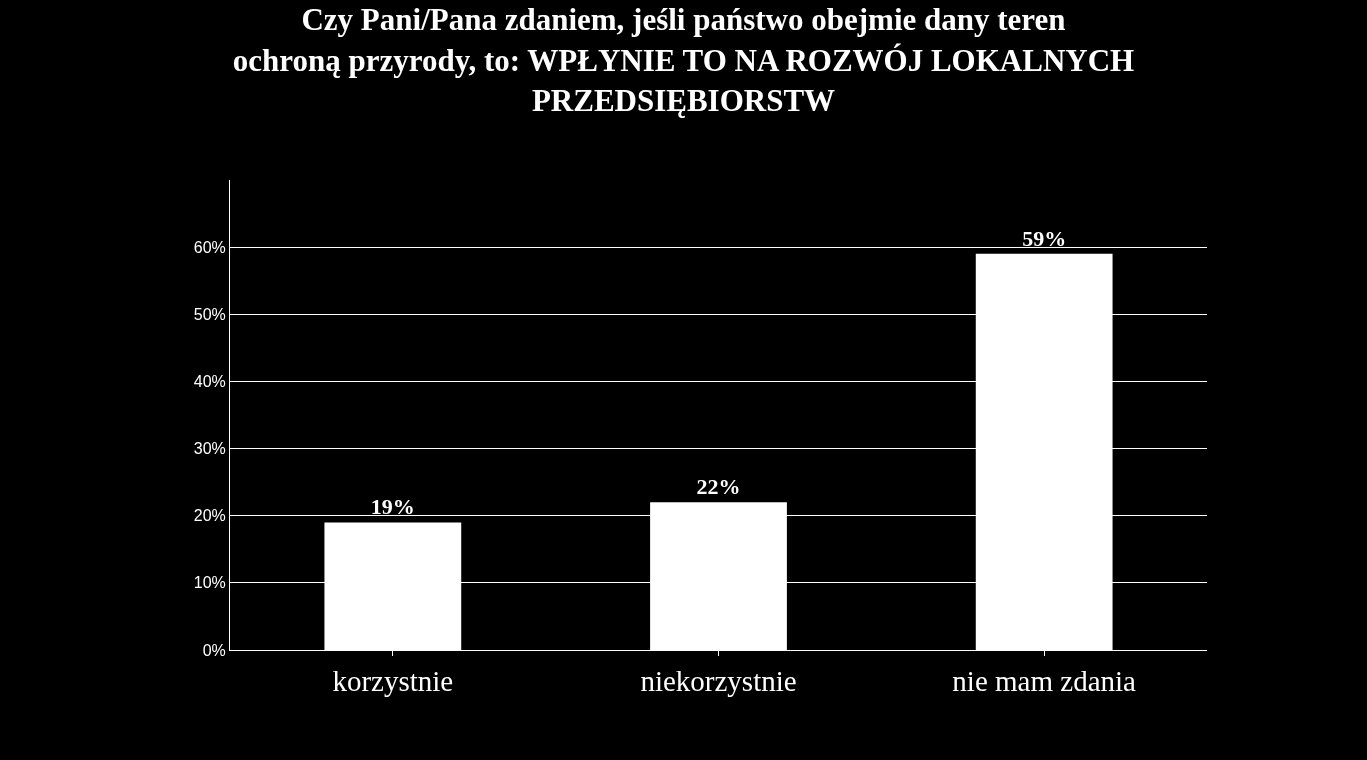  Describe the element at coordinates (1044, 680) in the screenshot. I see `x-tick-label: nie mam zdania` at that location.